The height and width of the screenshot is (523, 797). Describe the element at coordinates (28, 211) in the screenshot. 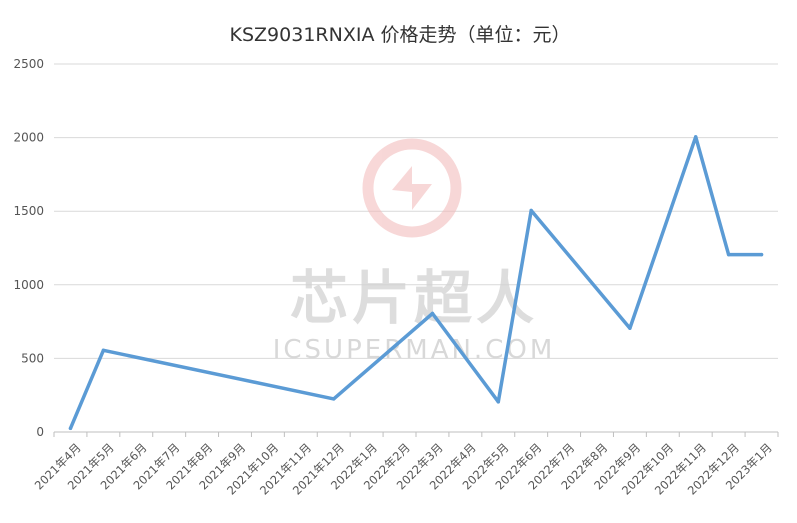

I see `y-tick-label: 1500` at that location.